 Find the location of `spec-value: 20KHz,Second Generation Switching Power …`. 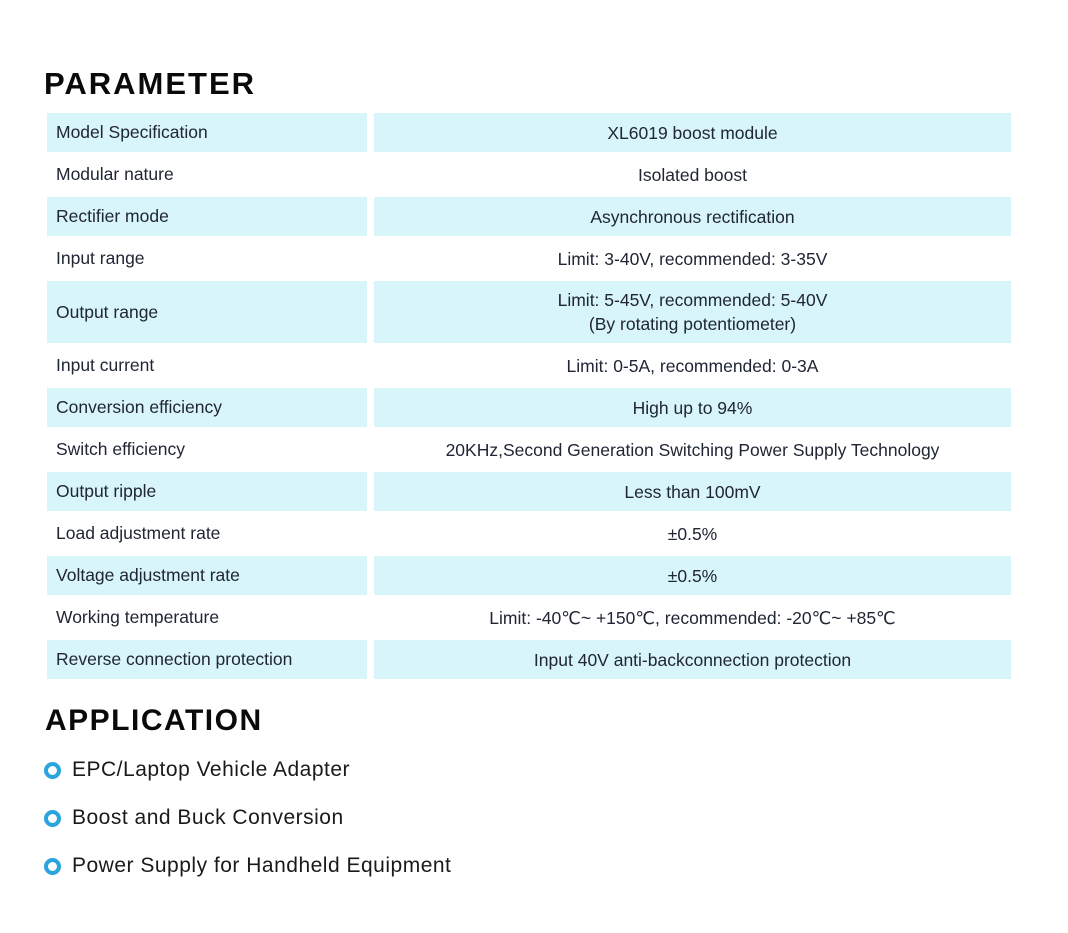

spec-value: 20KHz,Second Generation Switching Power … is located at coordinates (692, 449).